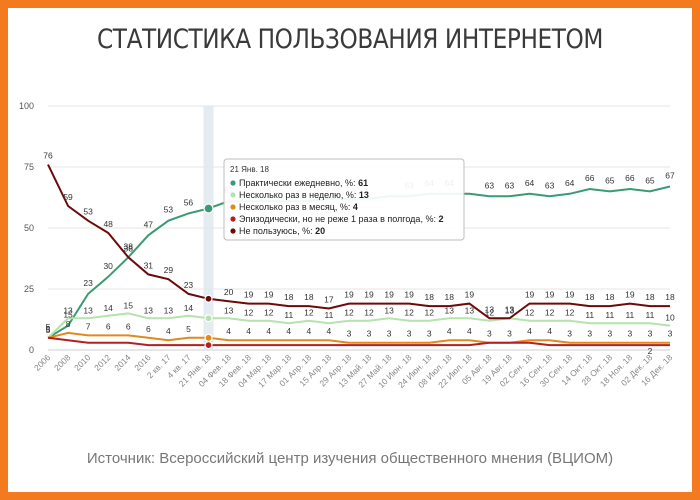 The image size is (700, 500). Describe the element at coordinates (26, 106) in the screenshot. I see `y-tick-label: 100` at that location.